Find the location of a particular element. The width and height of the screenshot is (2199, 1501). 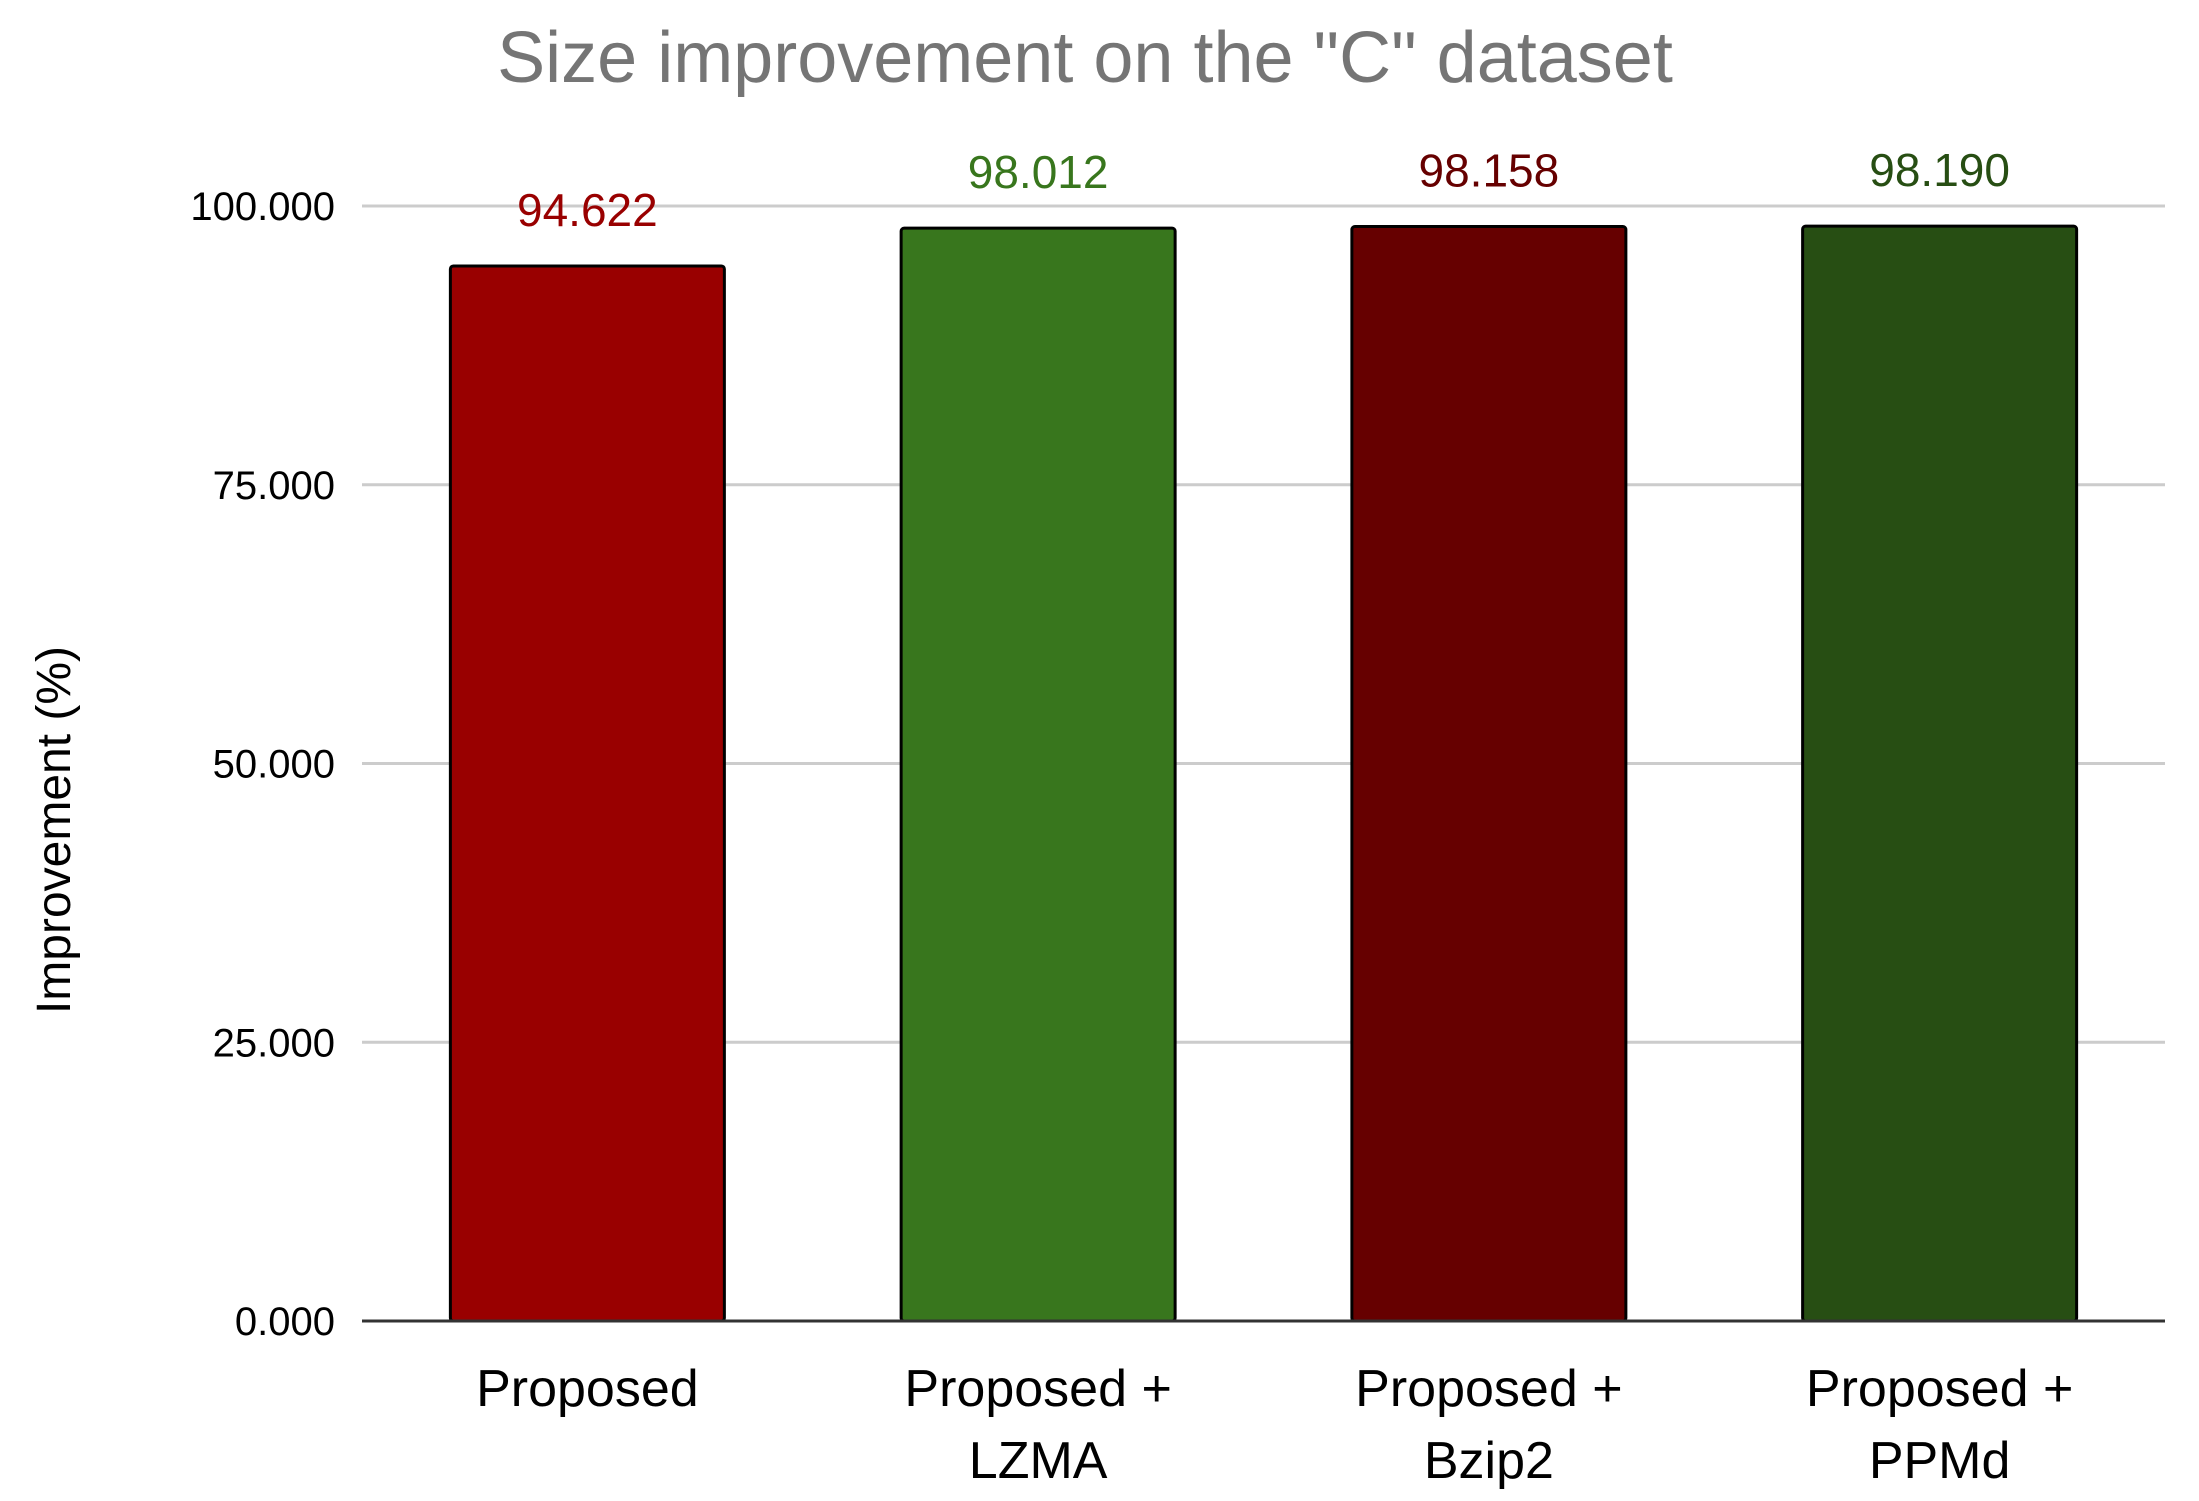

y-tick-label: 75.000 is located at coordinates (274, 486).